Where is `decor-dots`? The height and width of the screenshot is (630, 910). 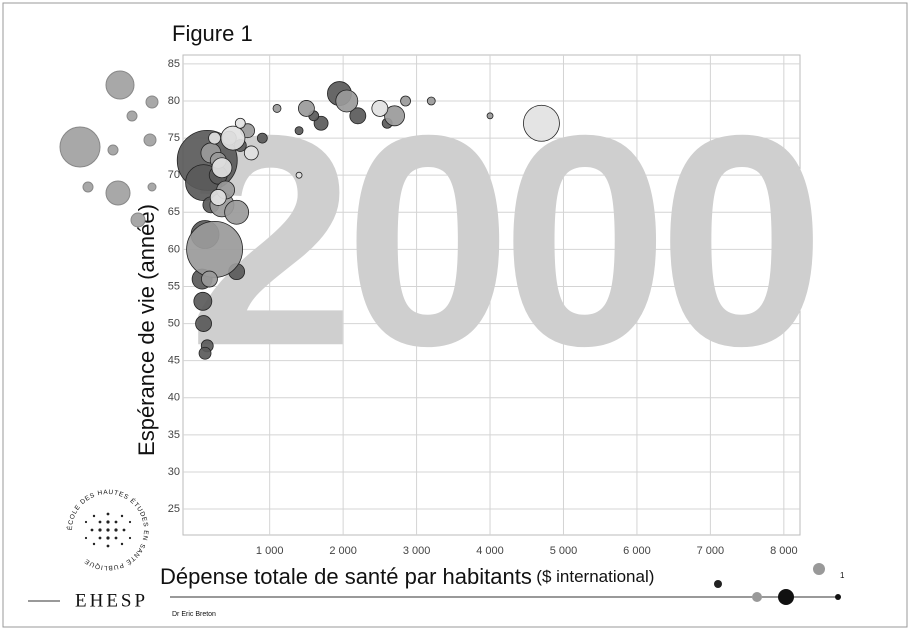 decor-dots is located at coordinates (777, 584).